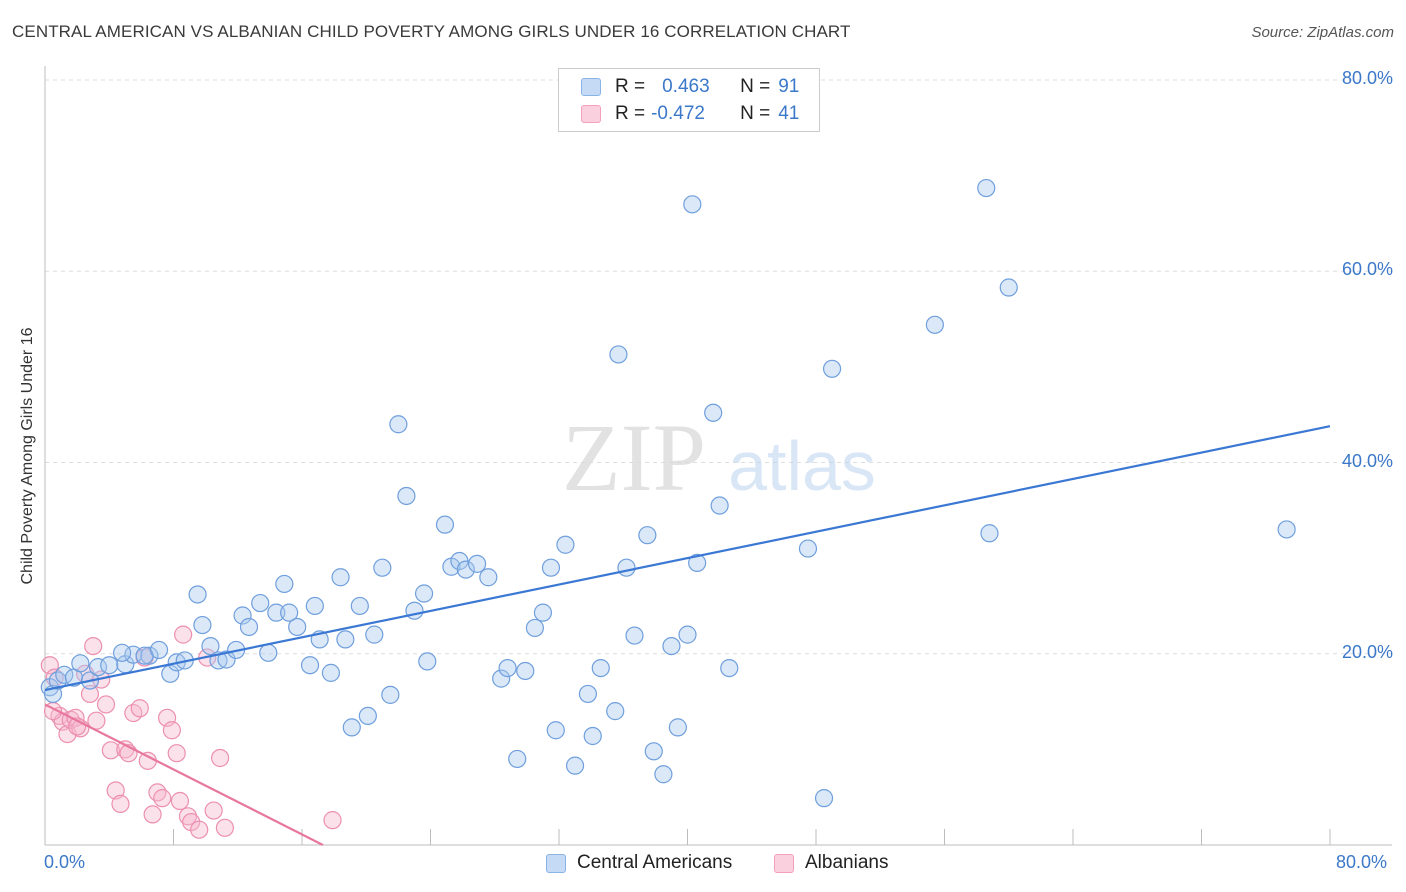  Describe the element at coordinates (1367, 460) in the screenshot. I see `y-tick-label: 40.0%` at that location.